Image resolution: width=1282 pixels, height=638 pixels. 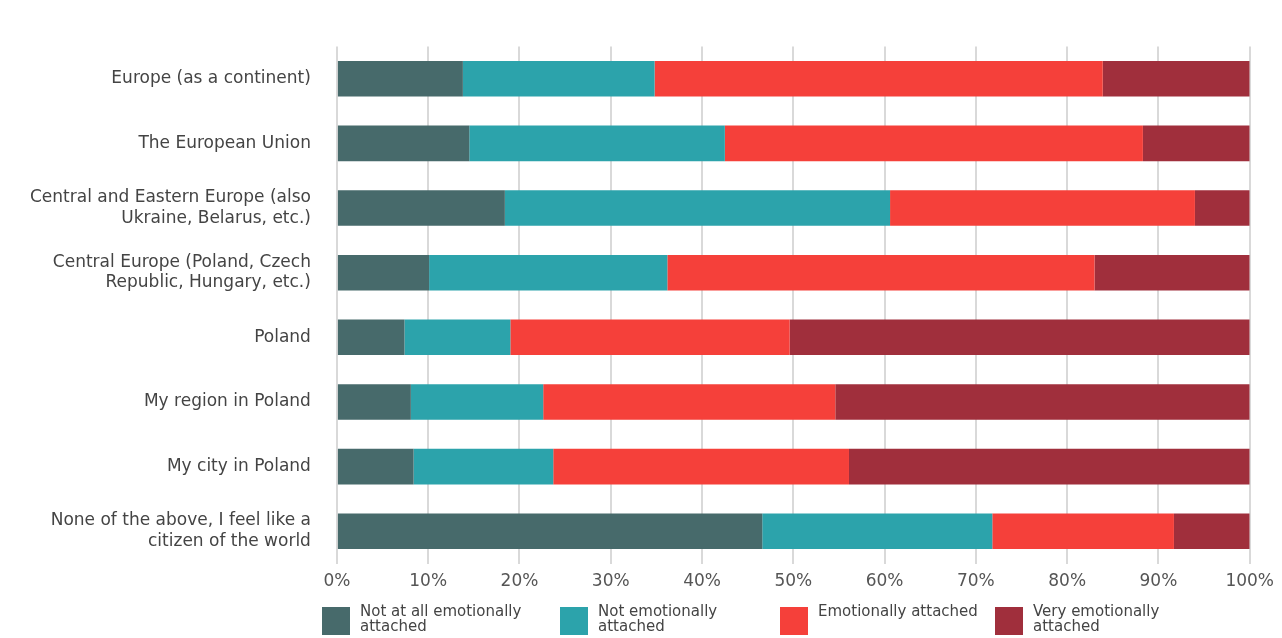 I want to click on y-tick-label: Central Europe (Poland, Czech Republic, Hungary, etc.), so click(x=181, y=271).